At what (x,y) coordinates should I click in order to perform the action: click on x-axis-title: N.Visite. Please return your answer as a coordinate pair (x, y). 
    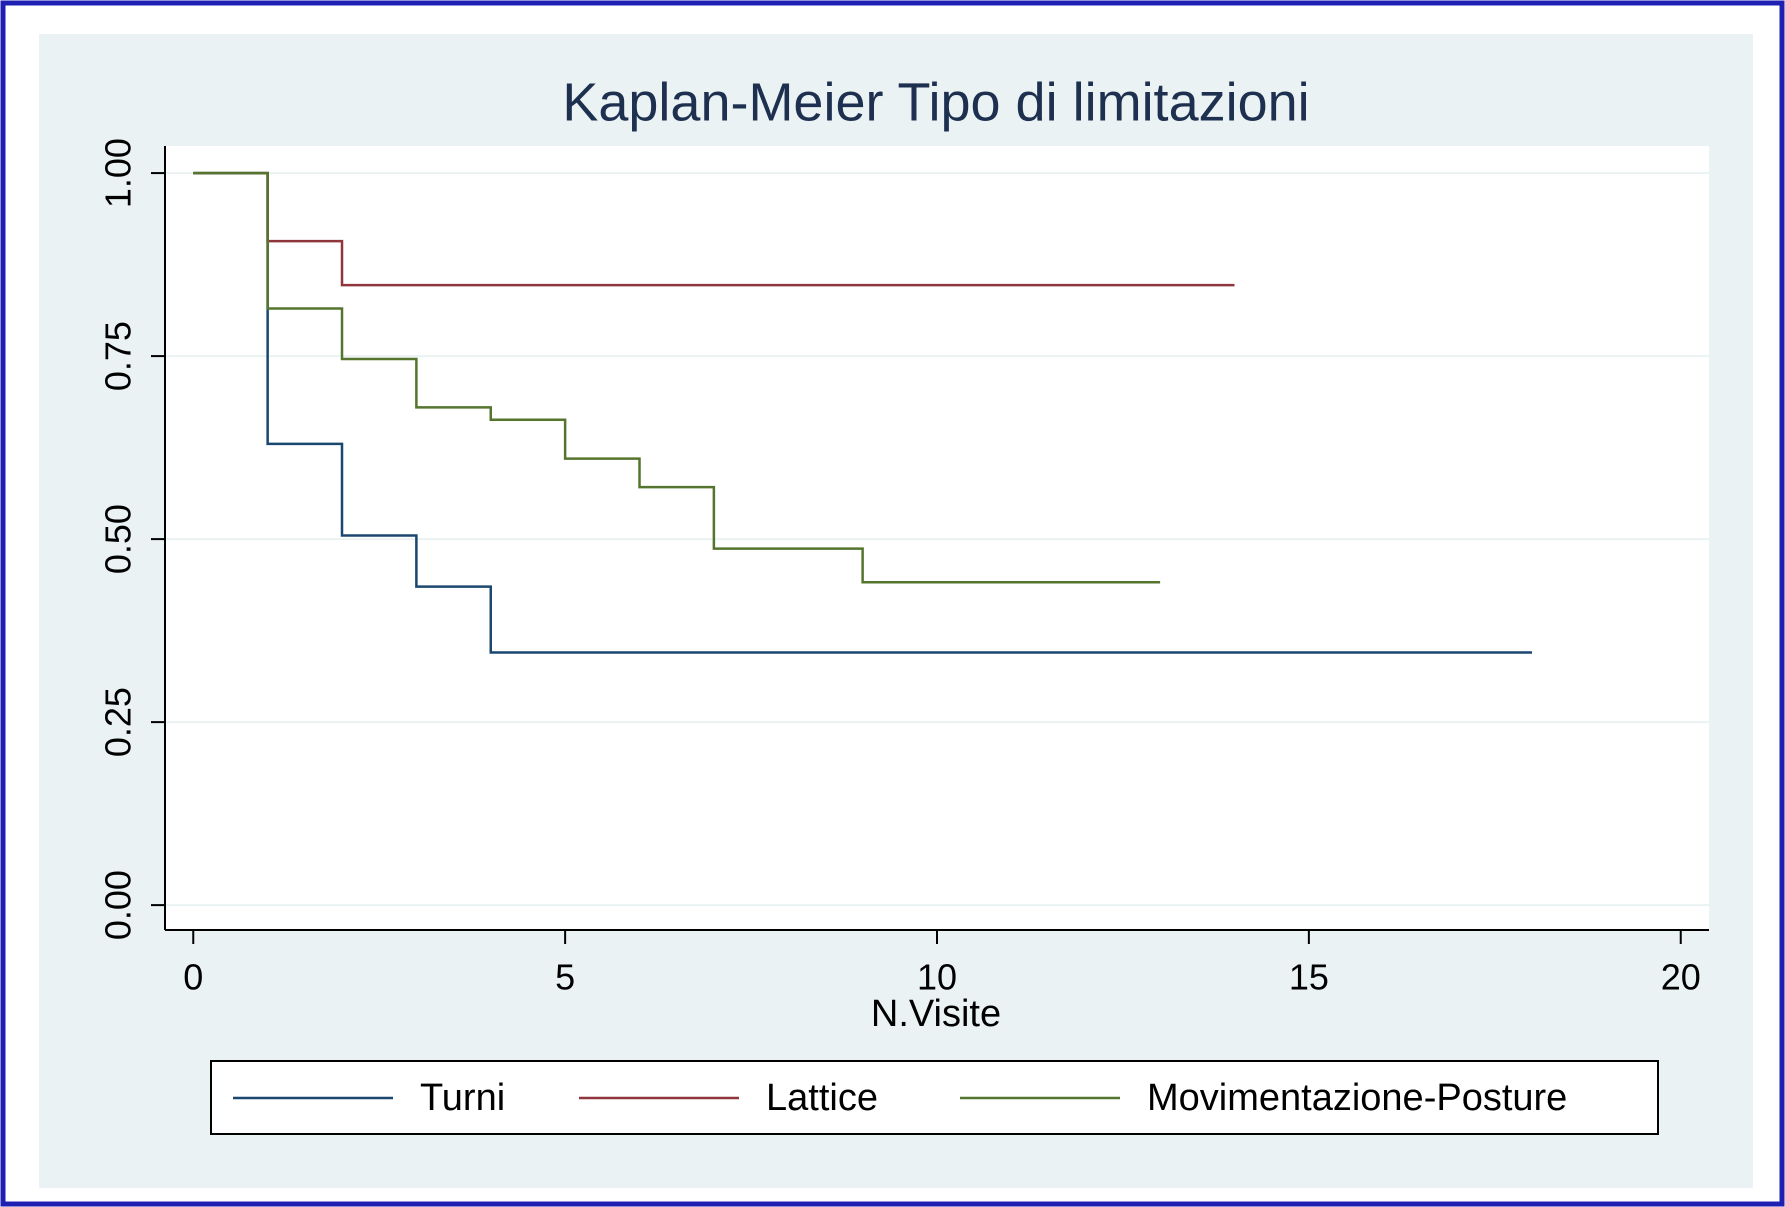
    Looking at the image, I should click on (936, 1014).